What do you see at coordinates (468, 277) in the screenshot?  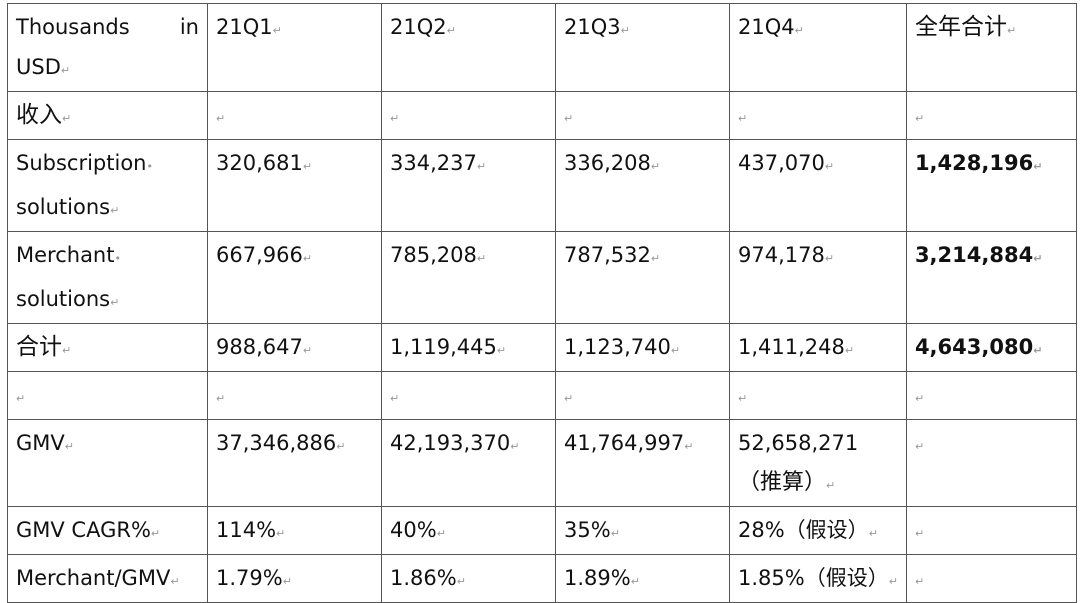 I see `table-cell: 785,208↵` at bounding box center [468, 277].